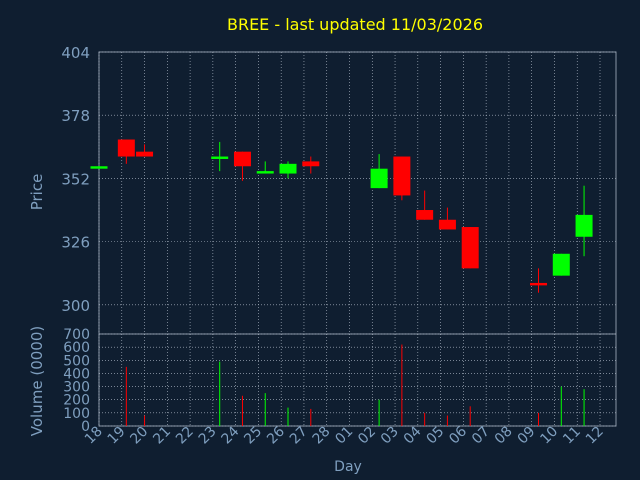 Image resolution: width=640 pixels, height=480 pixels. What do you see at coordinates (75, 306) in the screenshot?
I see `price-tick-label: 300` at bounding box center [75, 306].